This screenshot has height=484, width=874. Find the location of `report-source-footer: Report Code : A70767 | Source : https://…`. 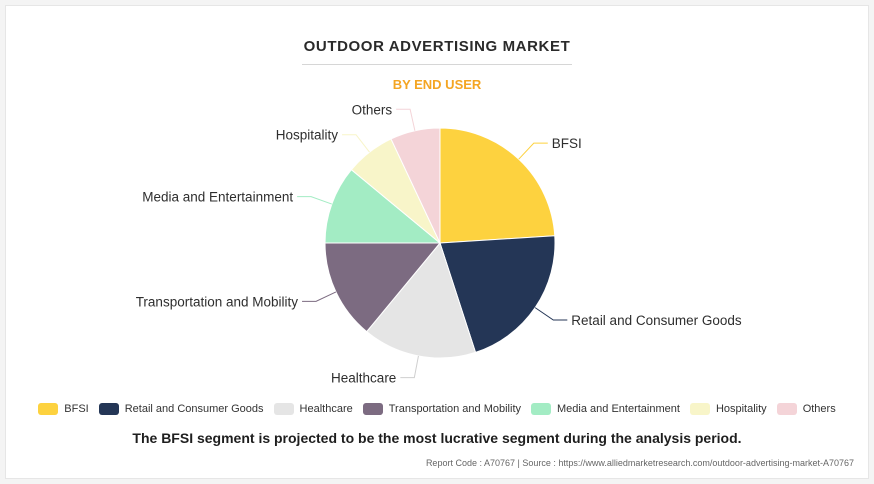

report-source-footer: Report Code : A70767 | Source : https://… is located at coordinates (639, 463).